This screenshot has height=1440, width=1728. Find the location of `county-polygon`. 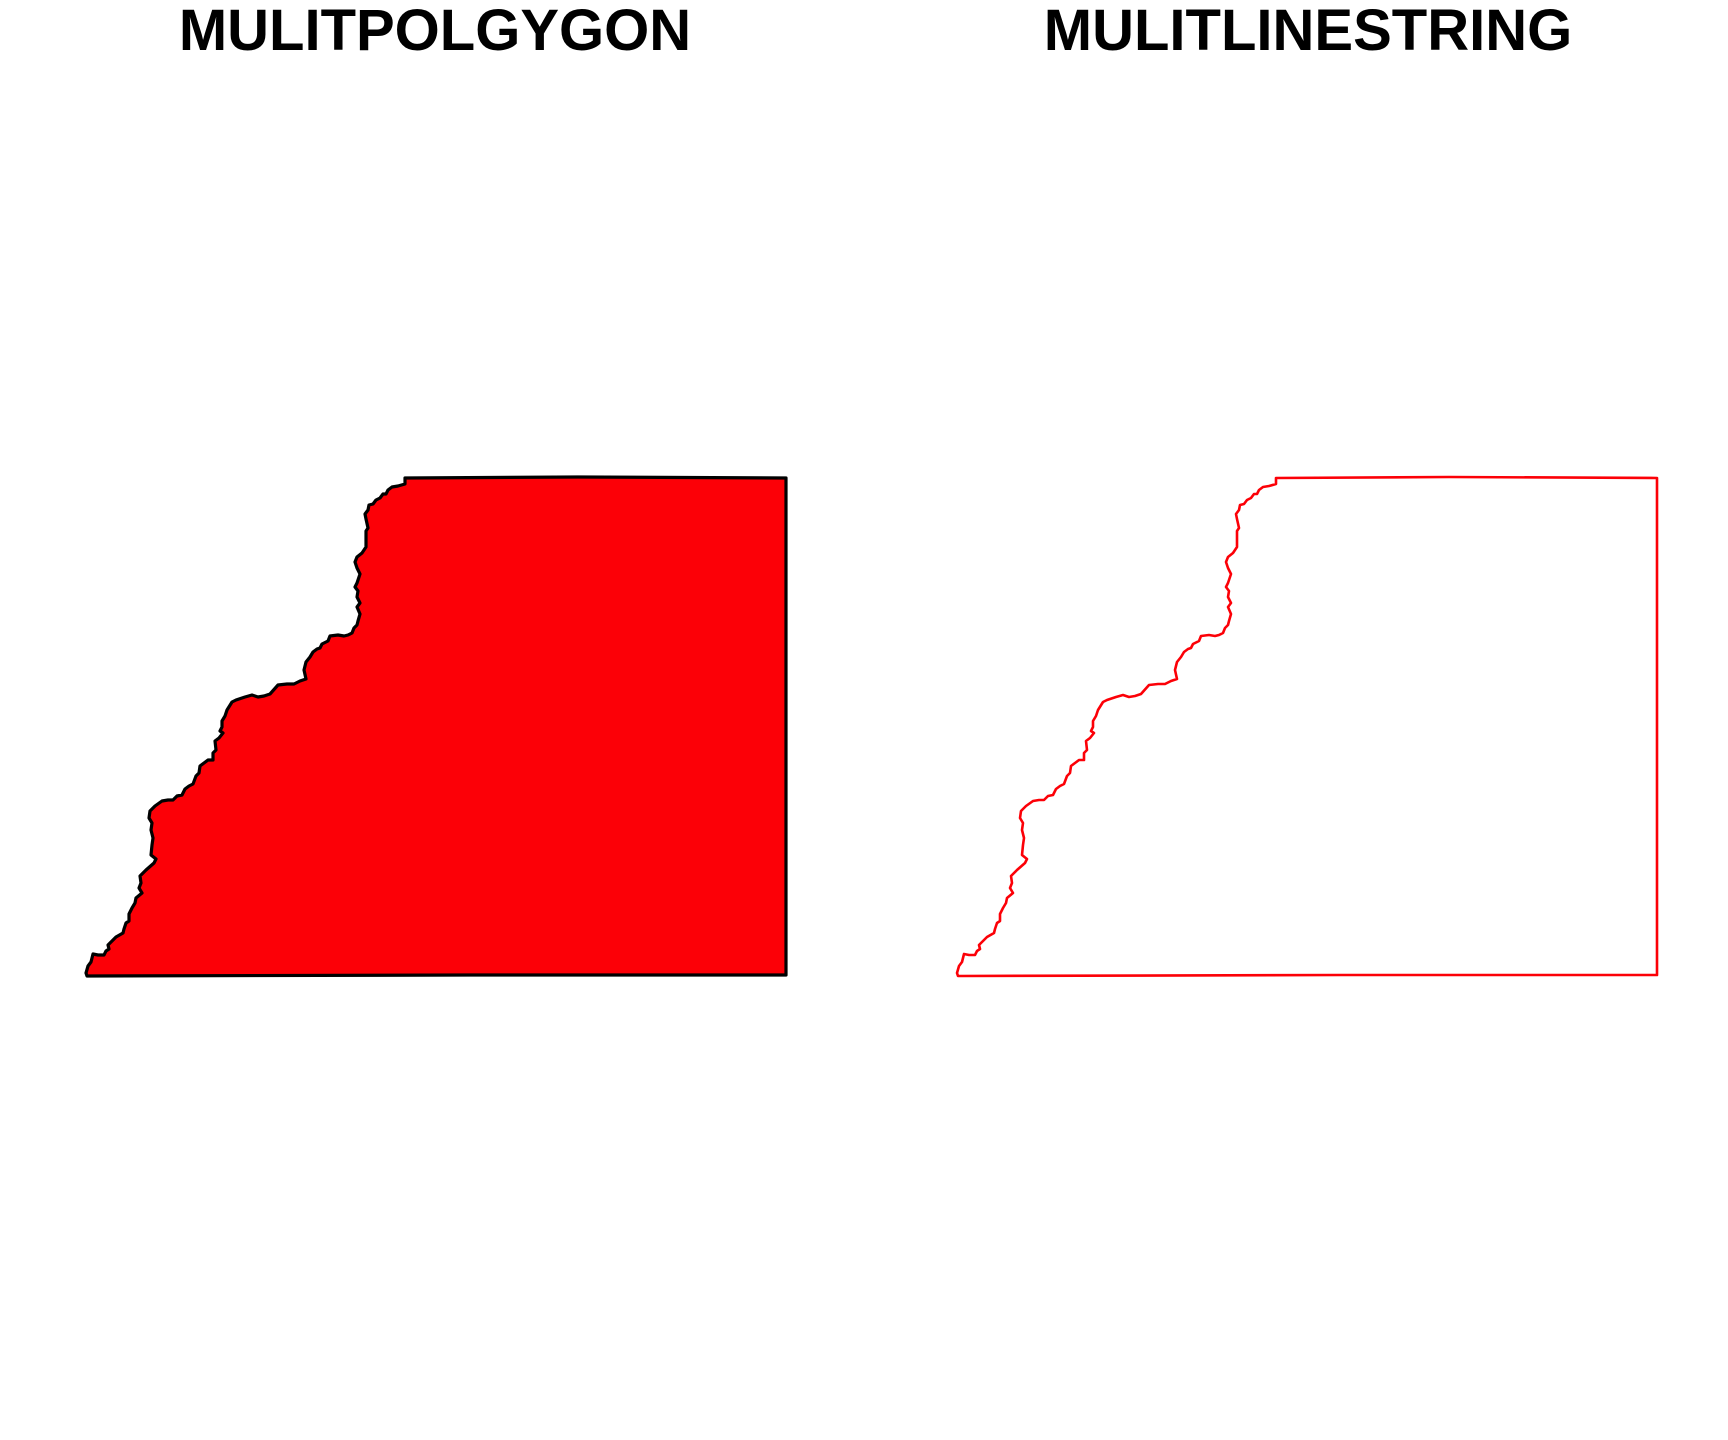

county-polygon is located at coordinates (436, 726).